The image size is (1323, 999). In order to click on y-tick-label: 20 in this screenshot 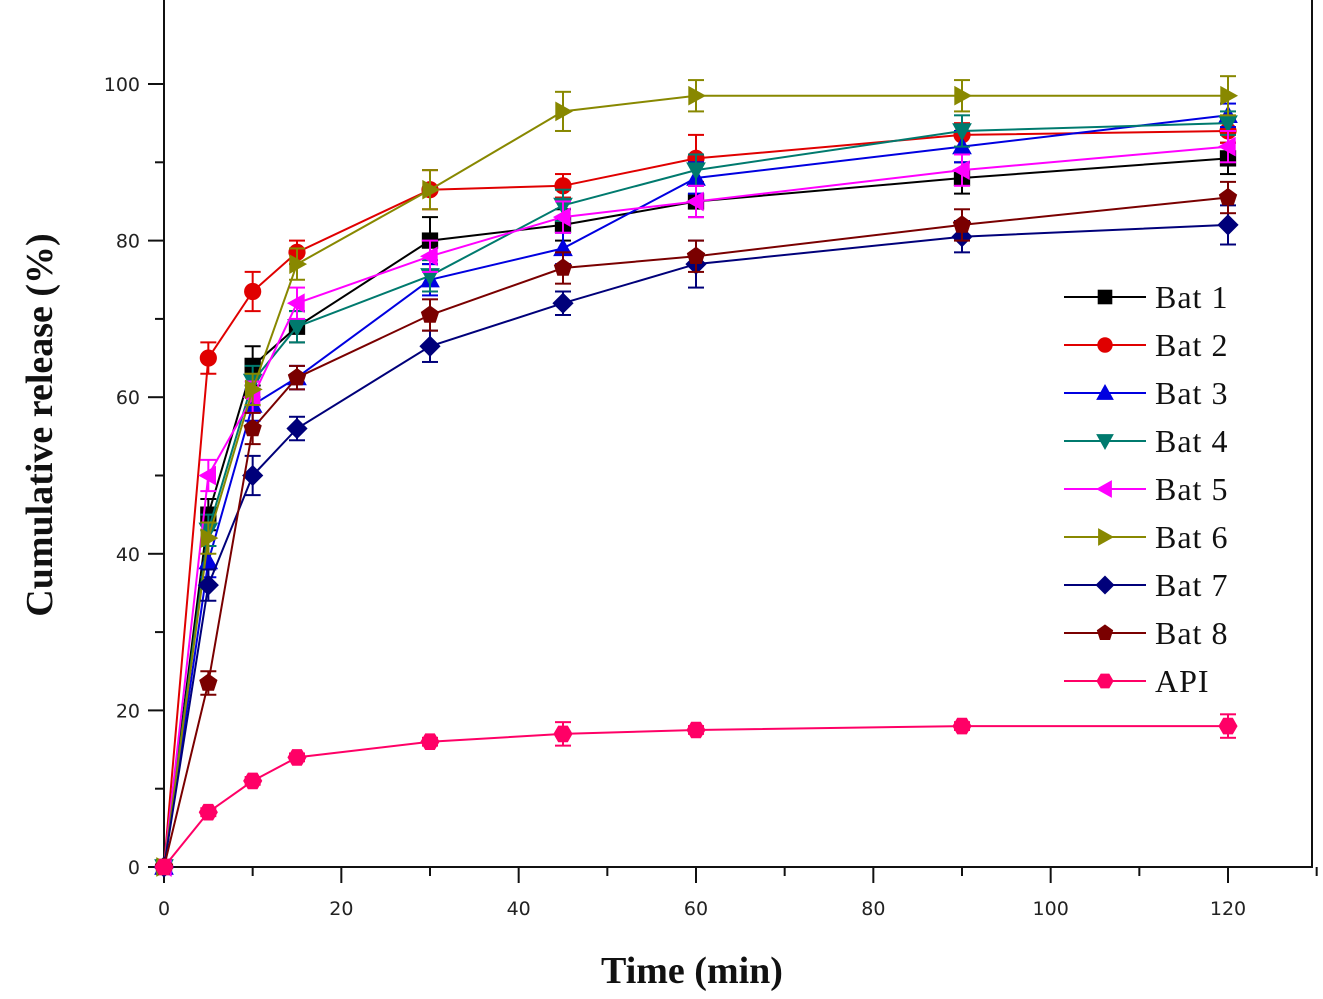, I will do `click(128, 711)`.